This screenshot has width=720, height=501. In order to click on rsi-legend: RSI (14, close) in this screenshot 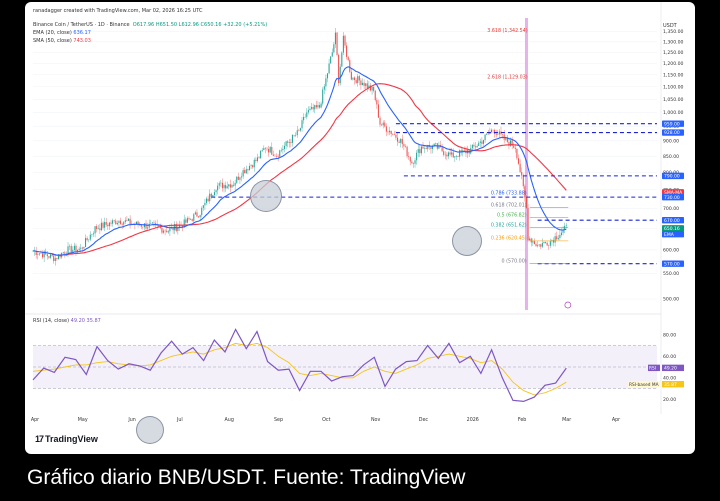, I will do `click(51, 321)`.